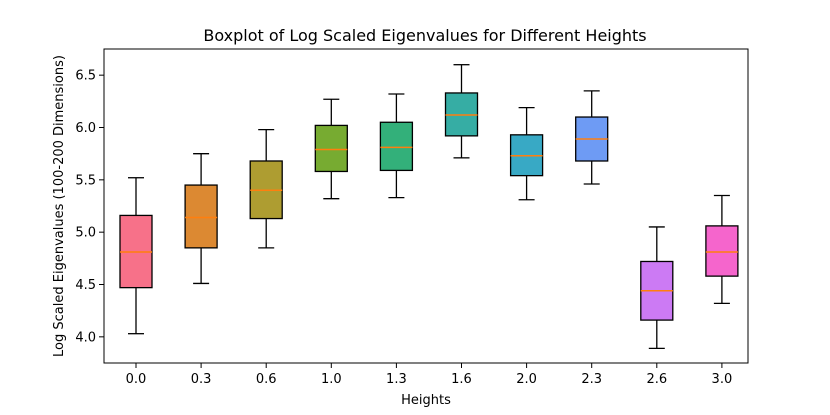 The width and height of the screenshot is (830, 415). What do you see at coordinates (85, 128) in the screenshot?
I see `y-tick-label: 6.0` at bounding box center [85, 128].